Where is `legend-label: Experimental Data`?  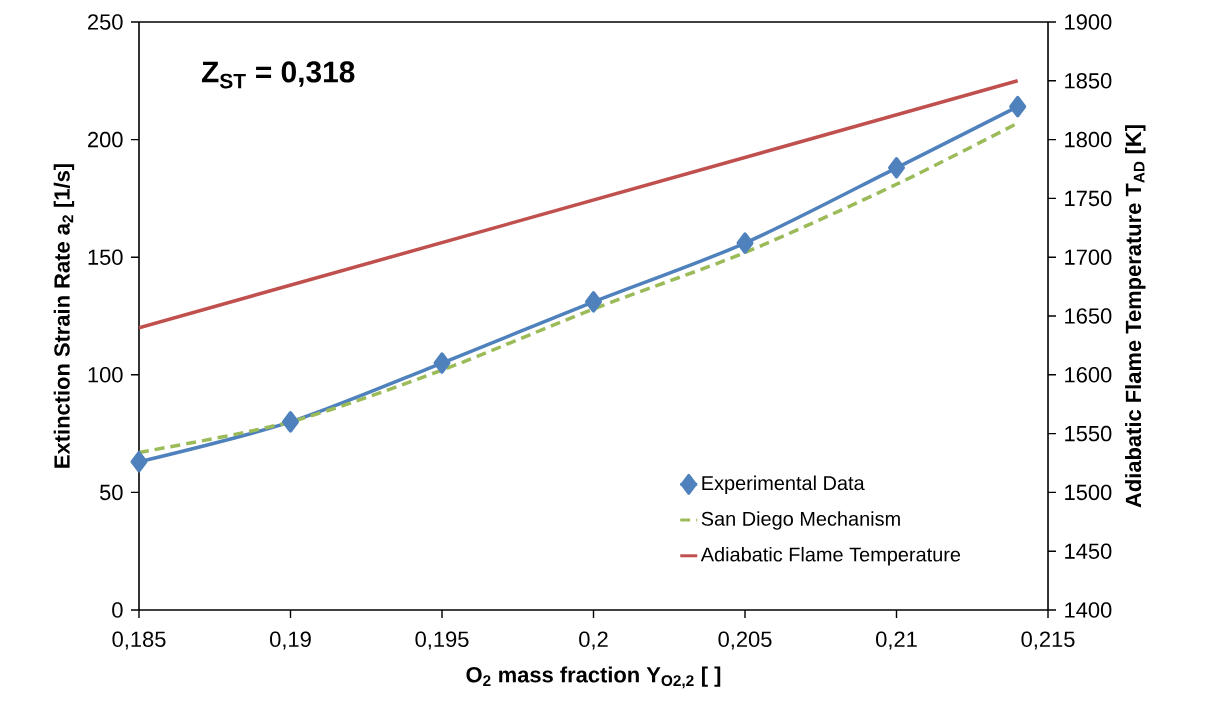 legend-label: Experimental Data is located at coordinates (783, 485).